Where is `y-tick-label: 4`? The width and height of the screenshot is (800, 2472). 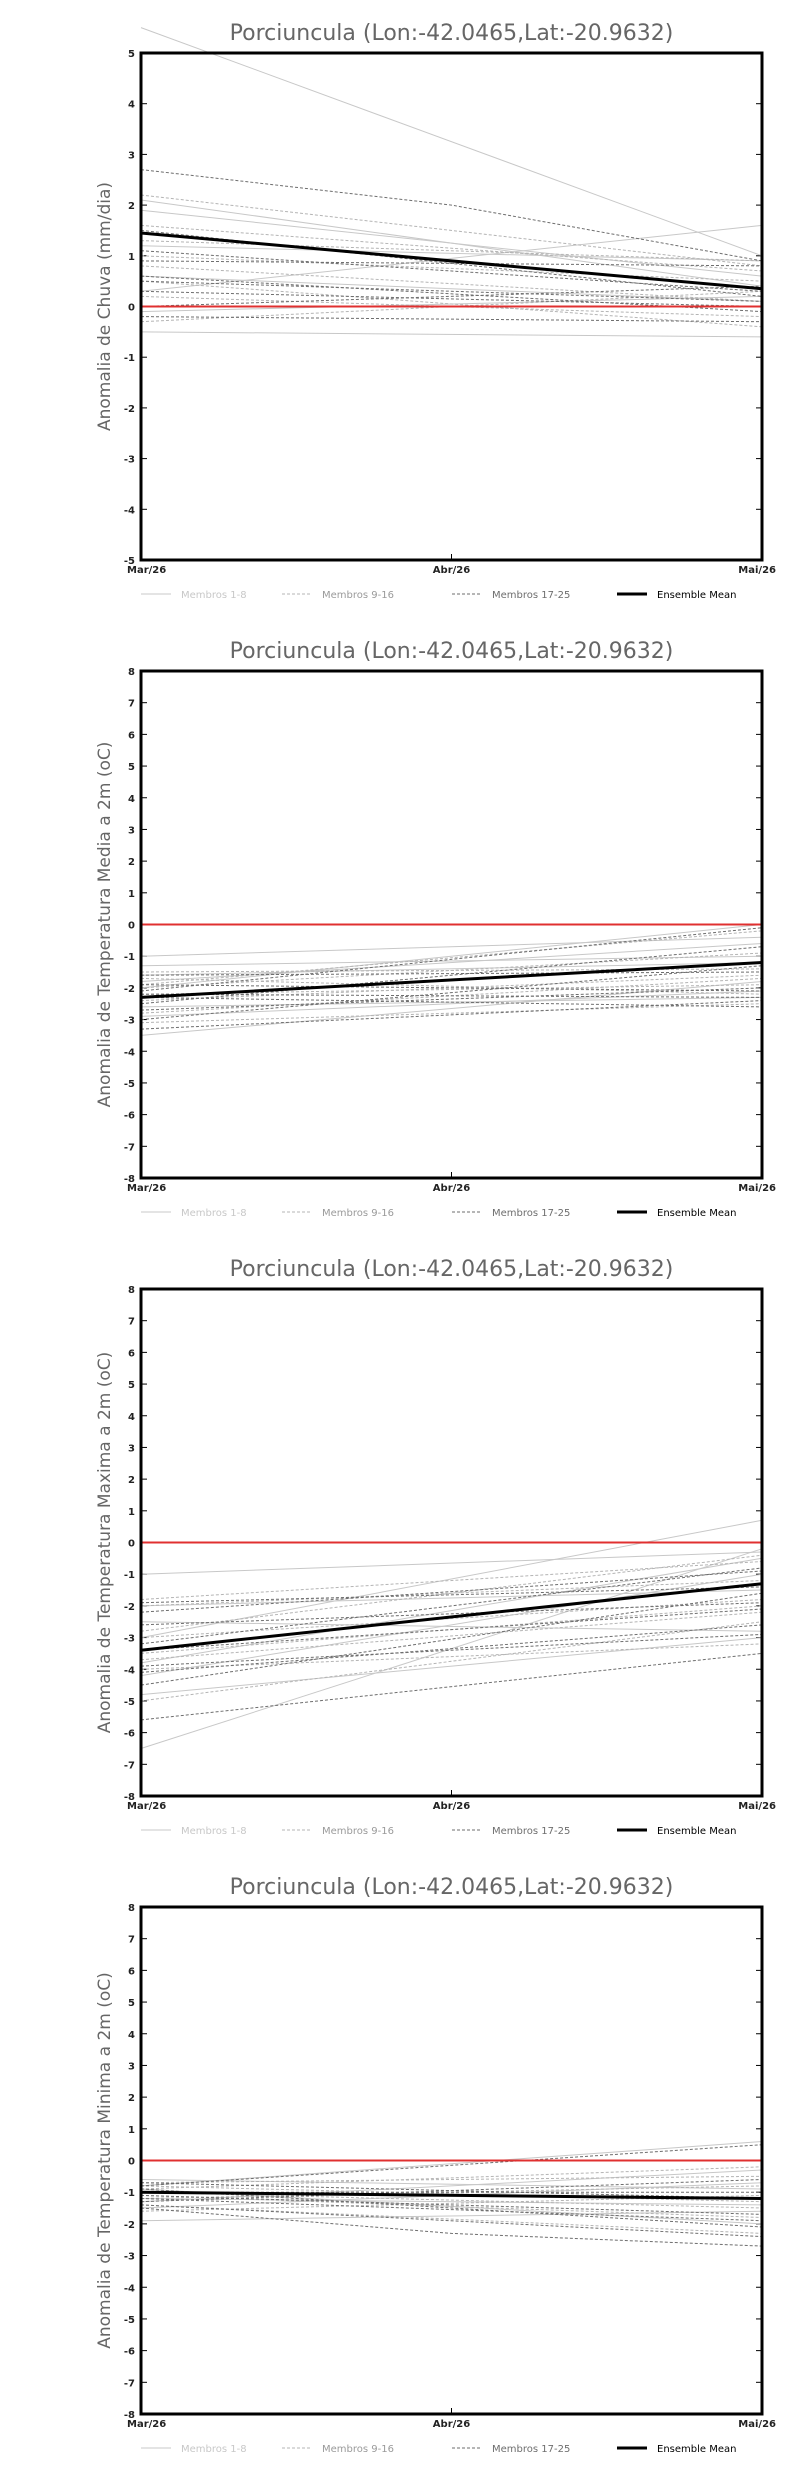 y-tick-label: 4 is located at coordinates (131, 2035).